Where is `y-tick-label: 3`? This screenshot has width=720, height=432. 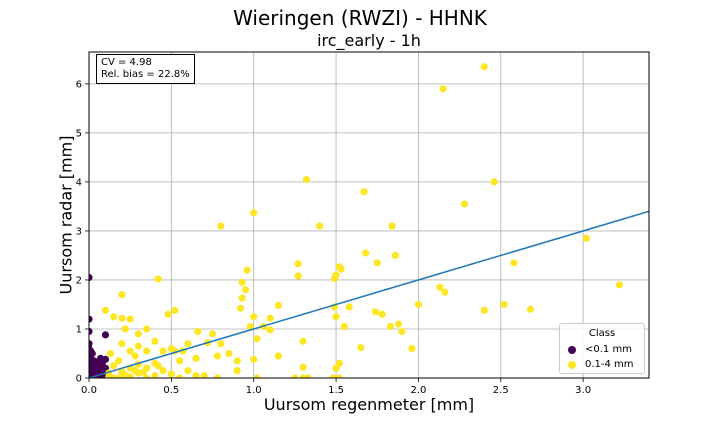
y-tick-label: 3 is located at coordinates (79, 231).